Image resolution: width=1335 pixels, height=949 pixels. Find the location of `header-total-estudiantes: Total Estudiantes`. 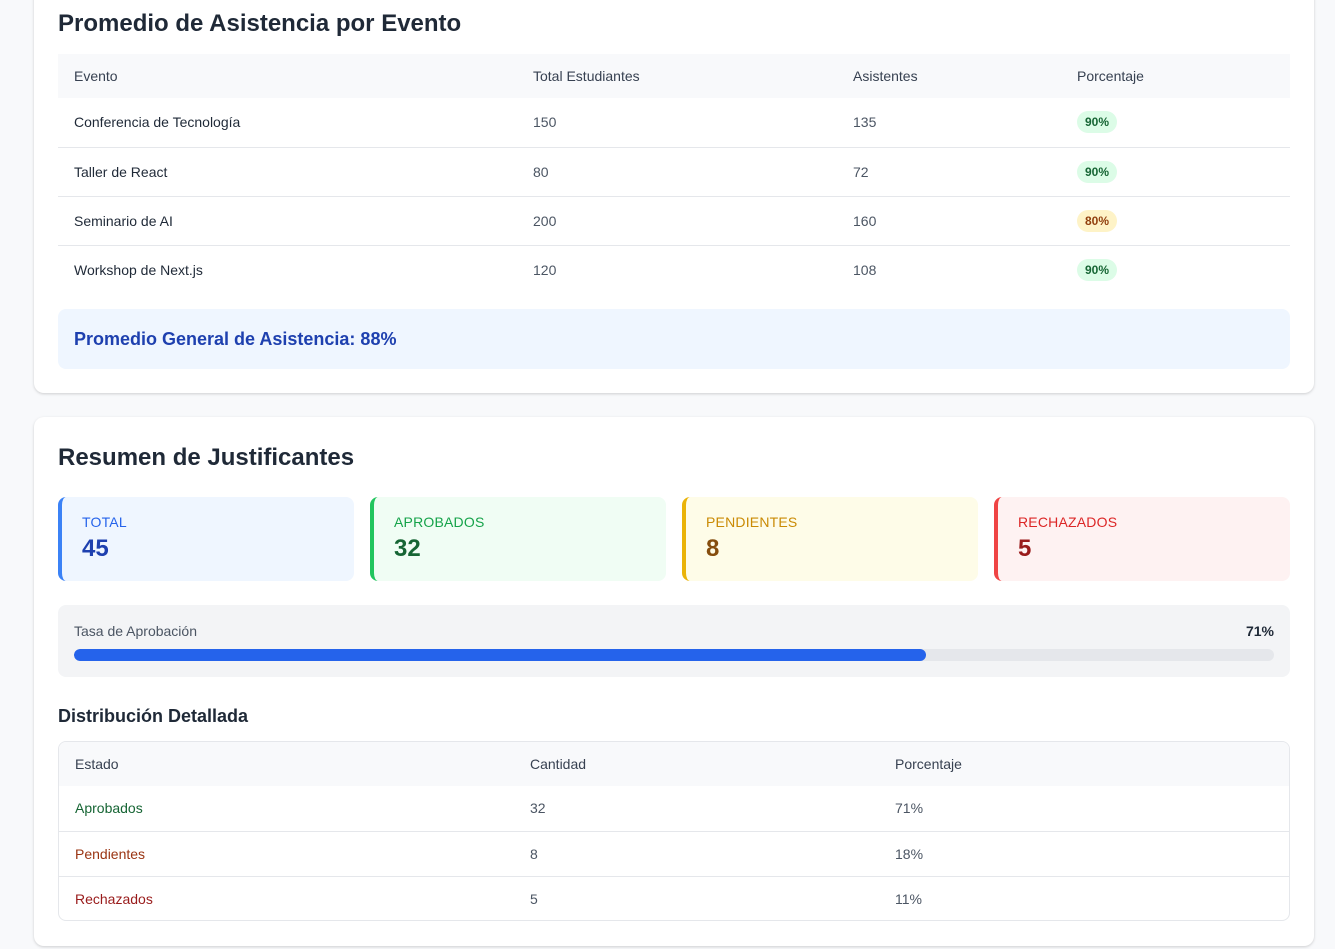

header-total-estudiantes: Total Estudiantes is located at coordinates (677, 76).